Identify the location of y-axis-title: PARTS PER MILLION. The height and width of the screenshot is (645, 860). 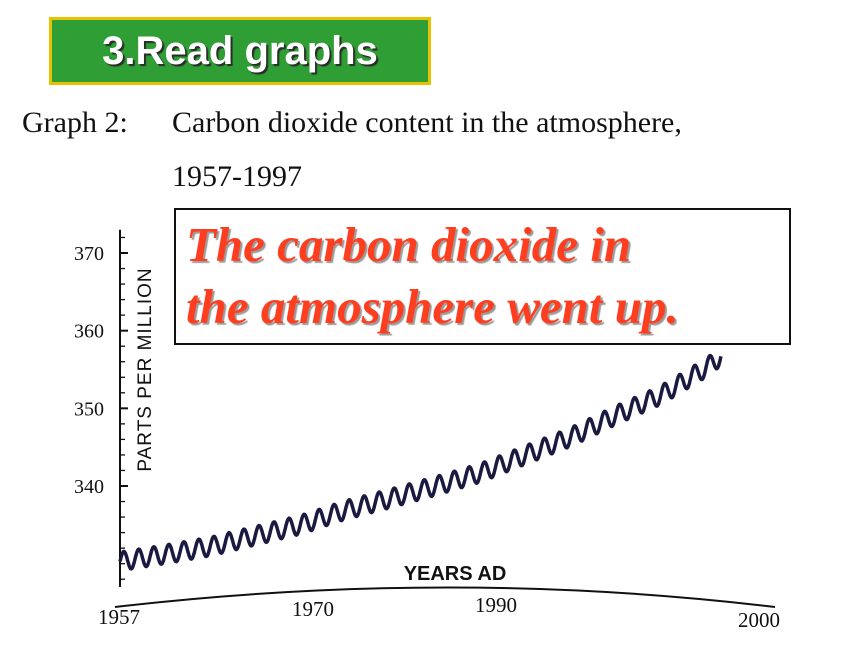
(145, 369).